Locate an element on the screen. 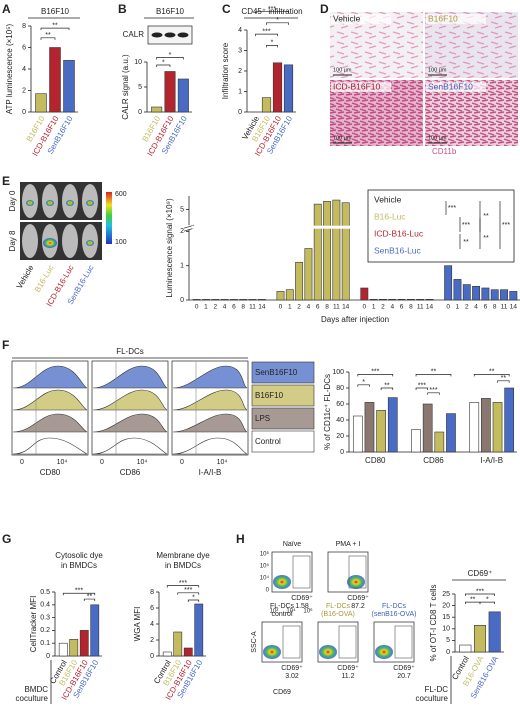 Image resolution: width=520 pixels, height=714 pixels. x-tick-label: CD86 is located at coordinates (433, 460).